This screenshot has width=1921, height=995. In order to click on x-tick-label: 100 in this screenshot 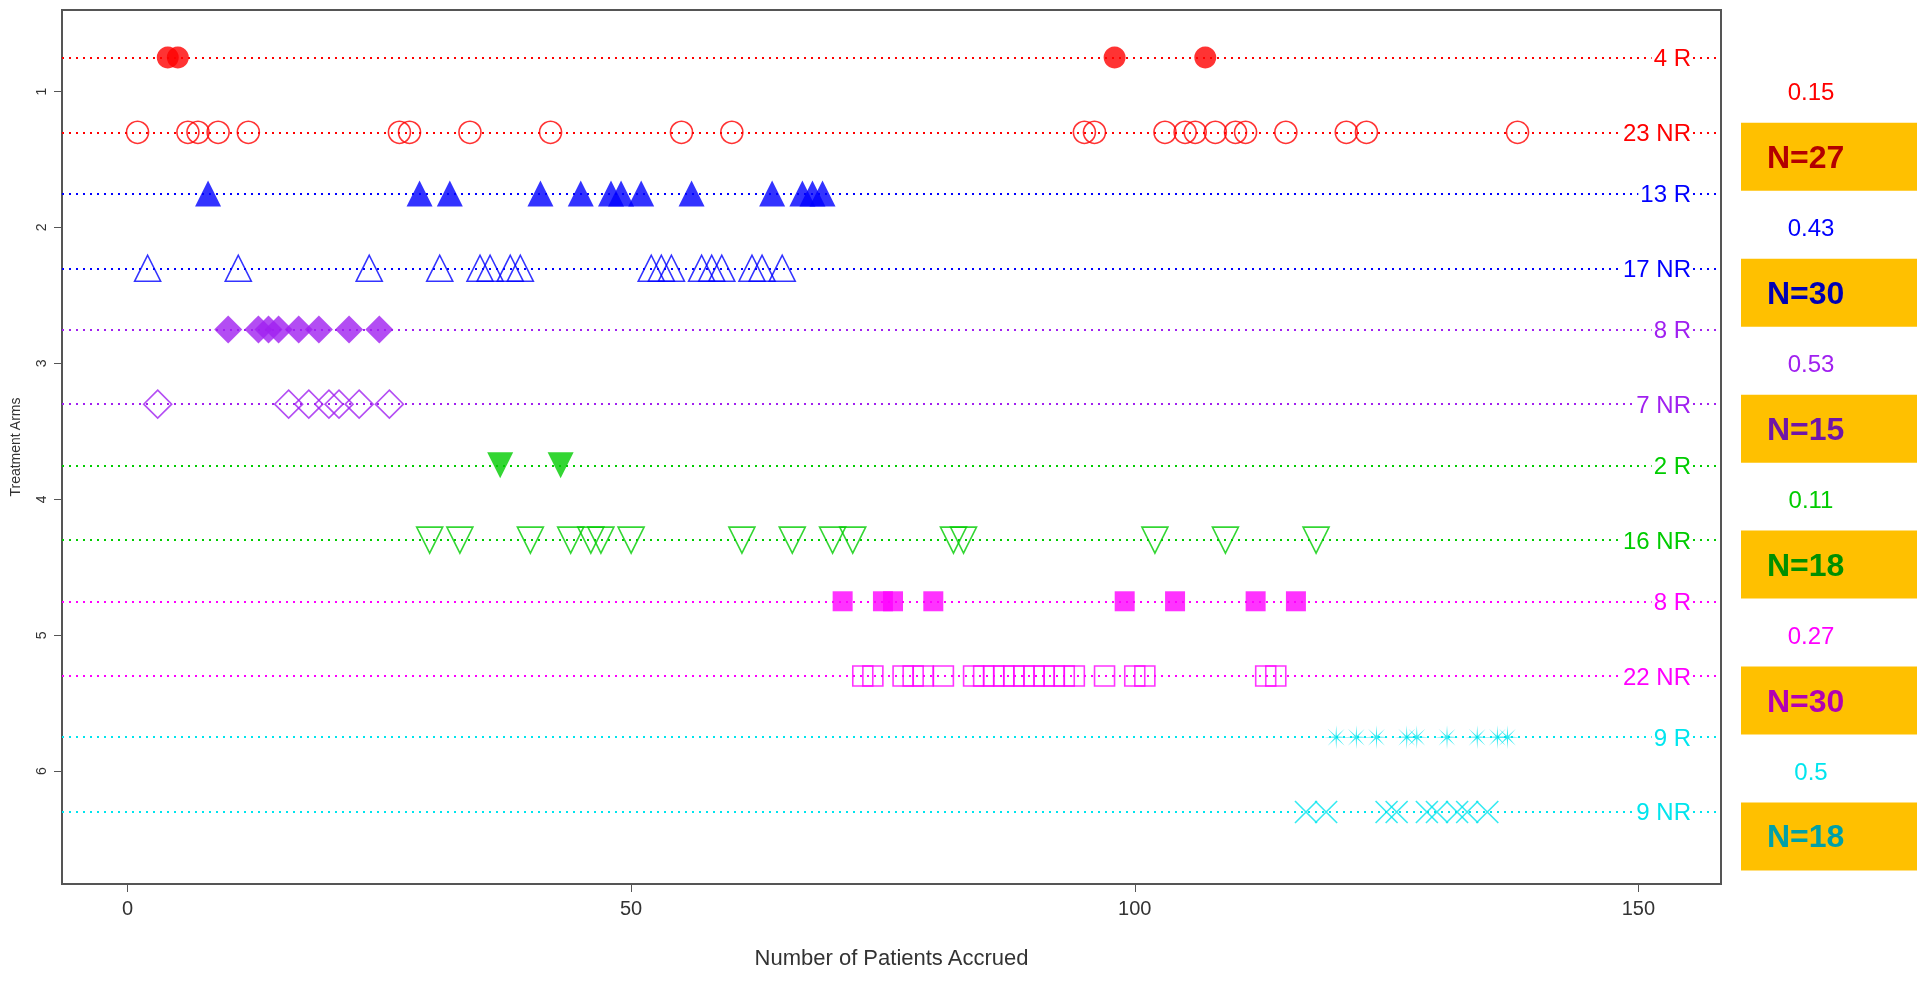, I will do `click(1135, 908)`.